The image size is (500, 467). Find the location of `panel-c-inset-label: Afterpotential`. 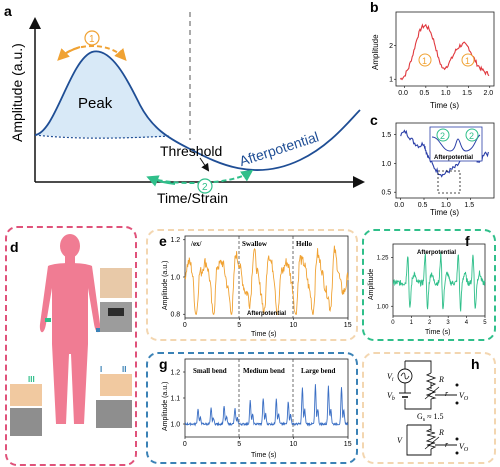

panel-c-inset-label: Afterpotential is located at coordinates (453, 158).